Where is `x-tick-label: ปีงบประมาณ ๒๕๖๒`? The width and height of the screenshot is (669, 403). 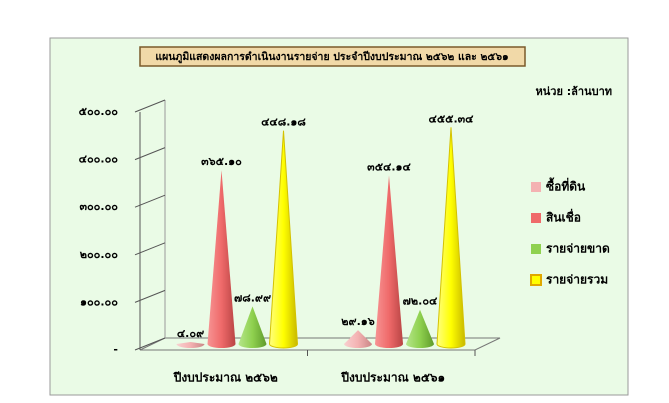
x-tick-label: ปีงบประมาณ ๒๕๖๒ is located at coordinates (225, 378).